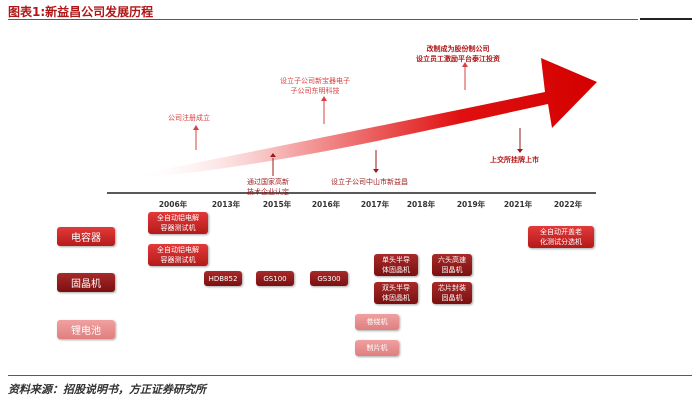 The image size is (700, 401). I want to click on arrowhead-listing, so click(520, 151).